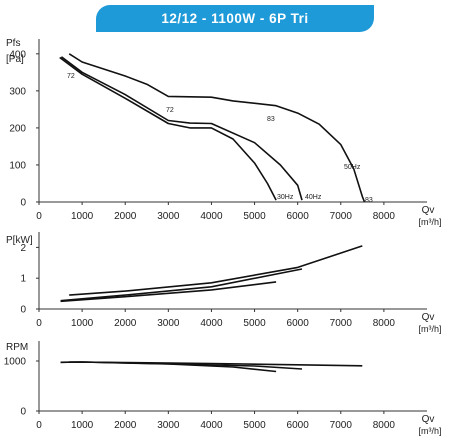 This screenshot has width=449, height=439. What do you see at coordinates (285, 197) in the screenshot?
I see `curve-annotation: 30Hz` at bounding box center [285, 197].